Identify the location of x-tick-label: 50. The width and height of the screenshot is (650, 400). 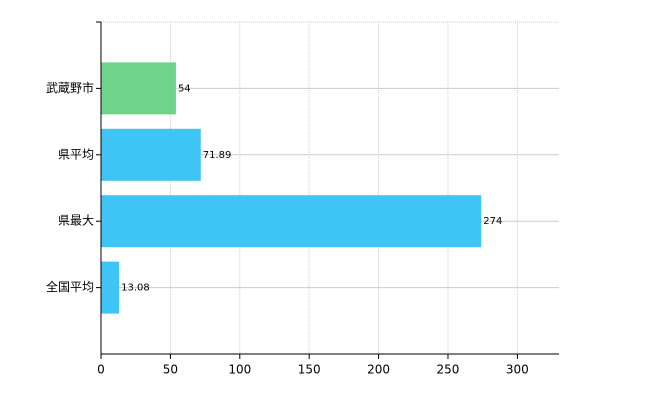
(170, 370).